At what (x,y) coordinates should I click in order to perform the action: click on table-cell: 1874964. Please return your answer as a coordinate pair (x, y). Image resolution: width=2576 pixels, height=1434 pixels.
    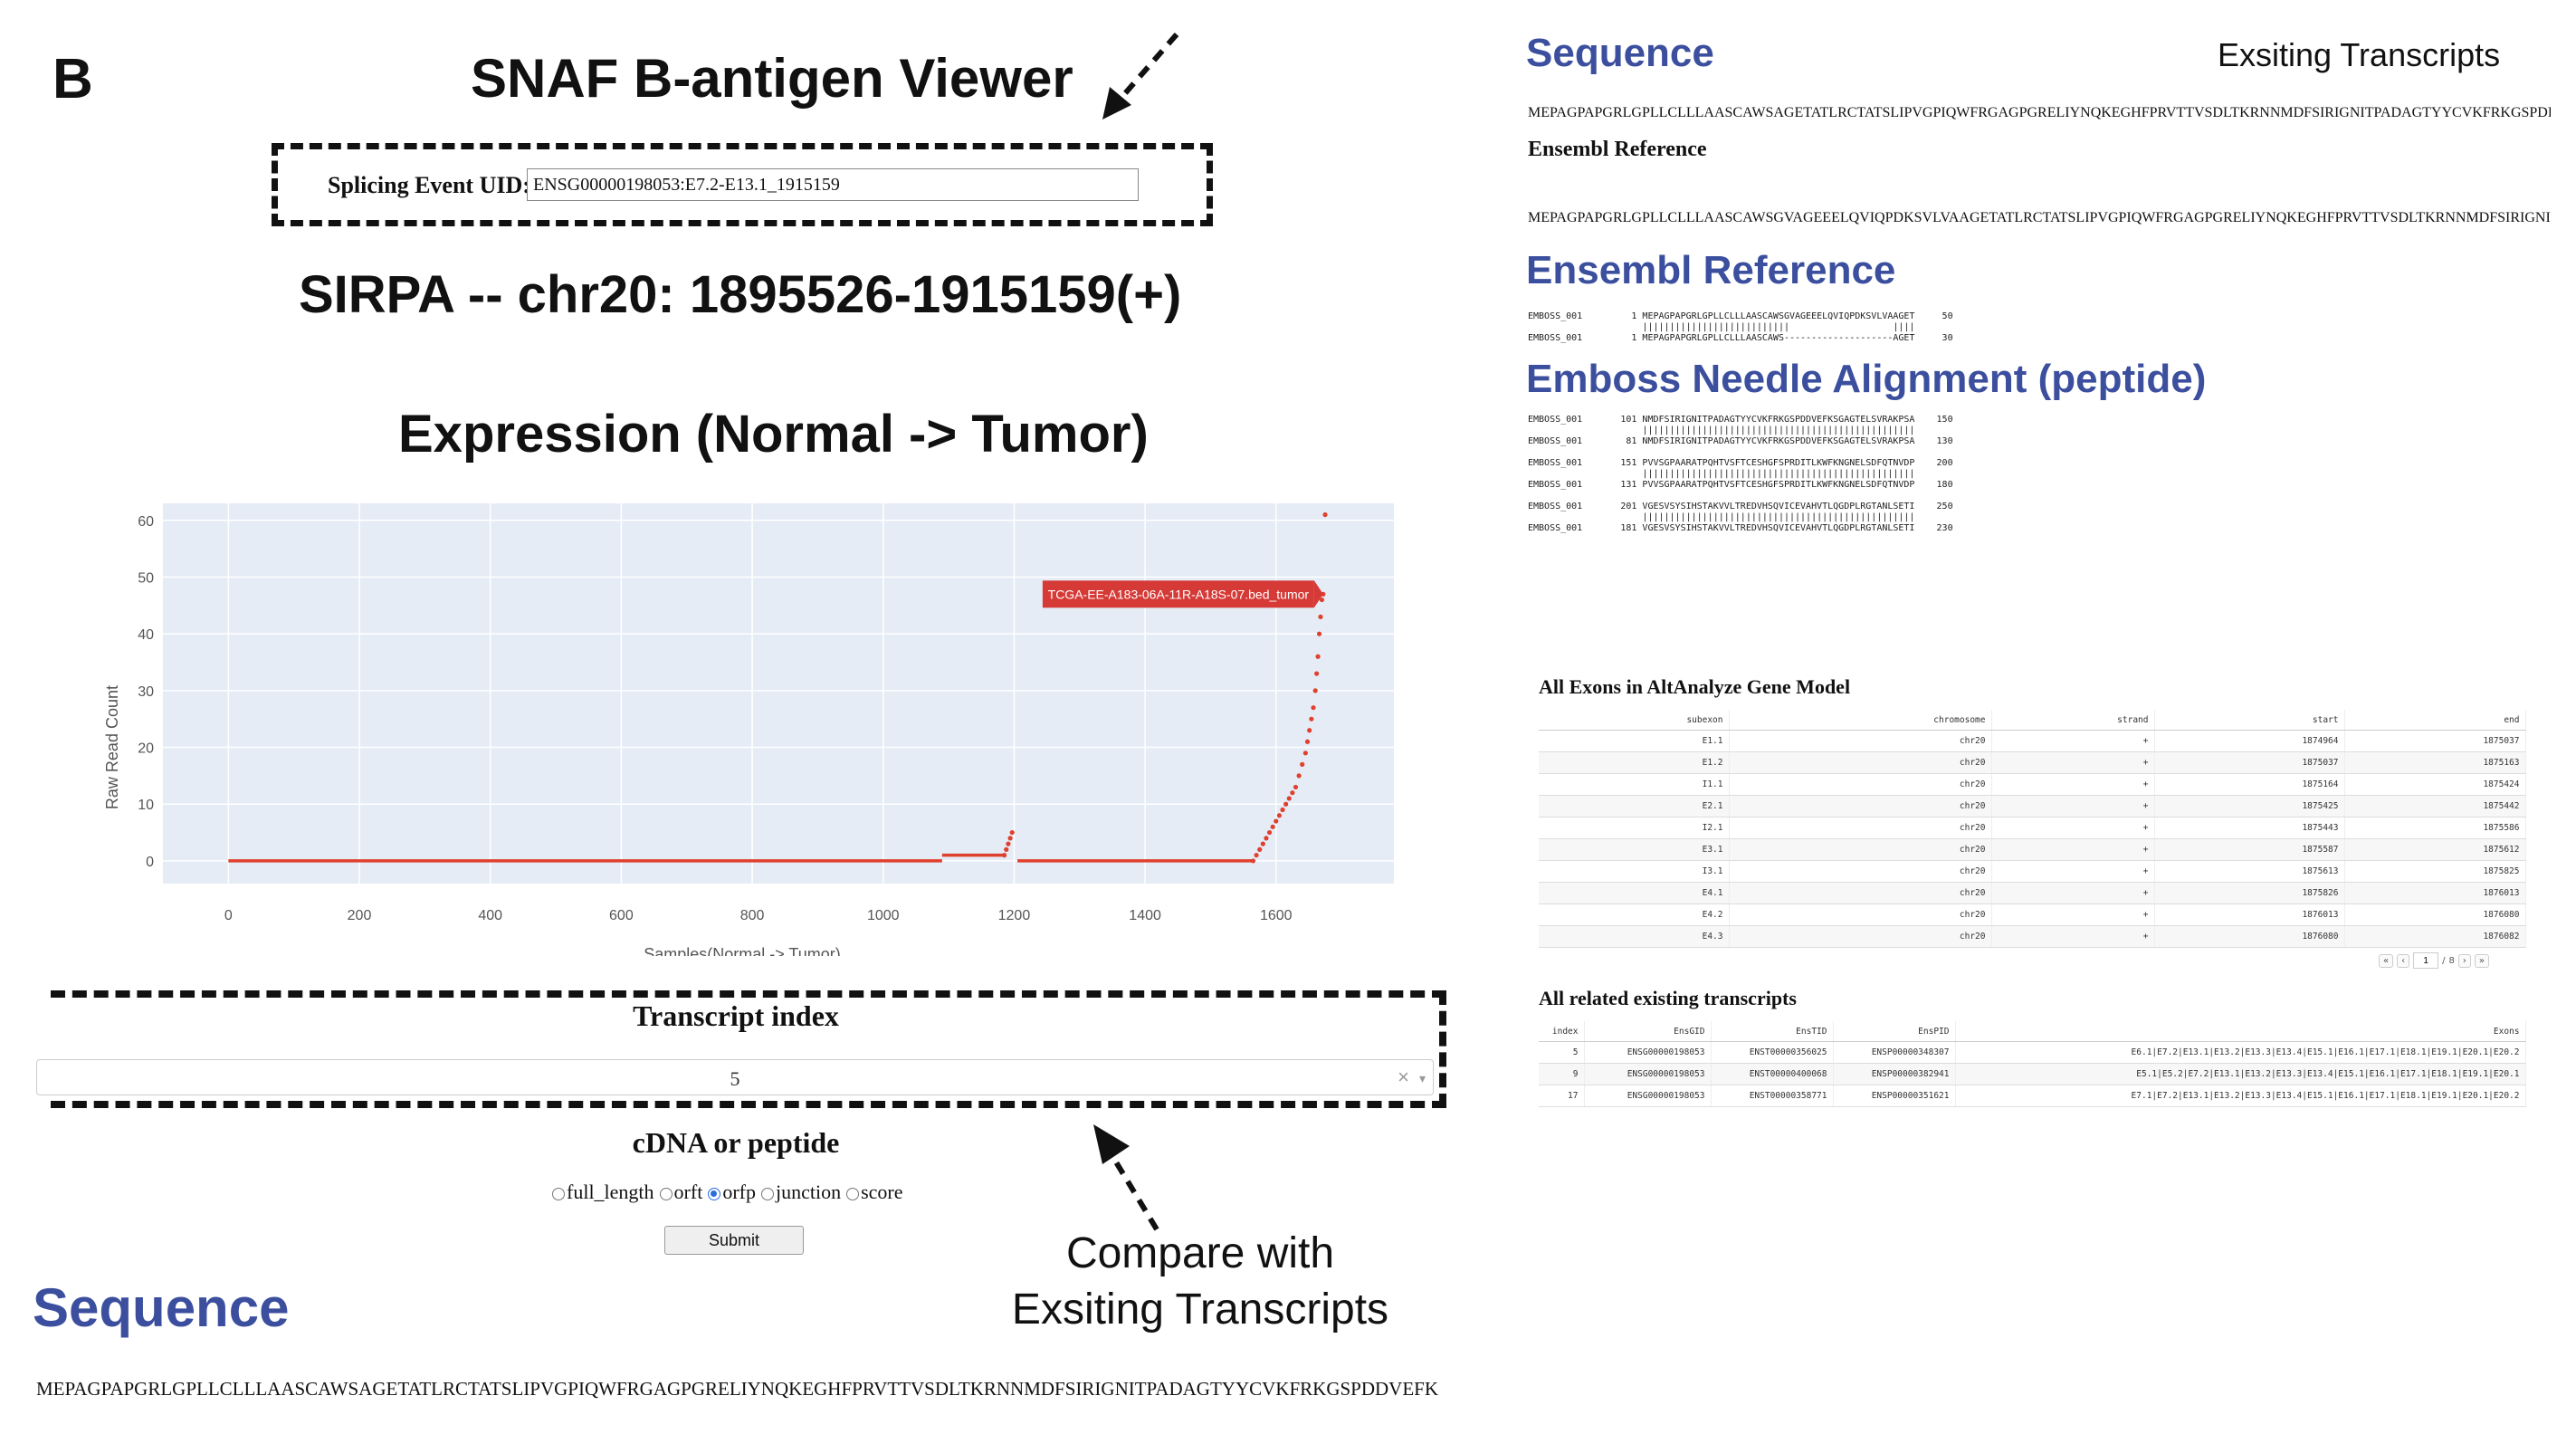
    Looking at the image, I should click on (2250, 741).